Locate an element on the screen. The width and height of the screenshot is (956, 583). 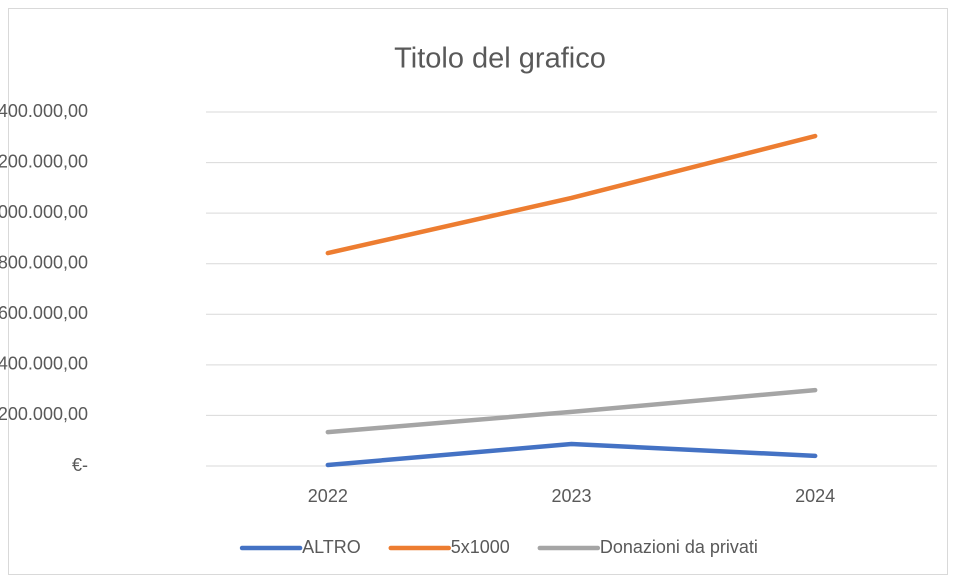
y-tick-label: €- is located at coordinates (80, 465).